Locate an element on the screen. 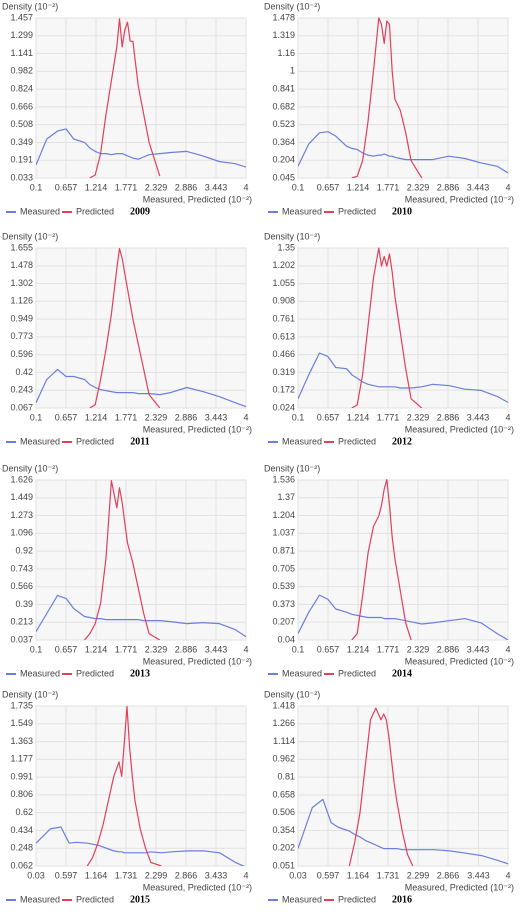  y-tick-label: 0.596 is located at coordinates (21, 354).